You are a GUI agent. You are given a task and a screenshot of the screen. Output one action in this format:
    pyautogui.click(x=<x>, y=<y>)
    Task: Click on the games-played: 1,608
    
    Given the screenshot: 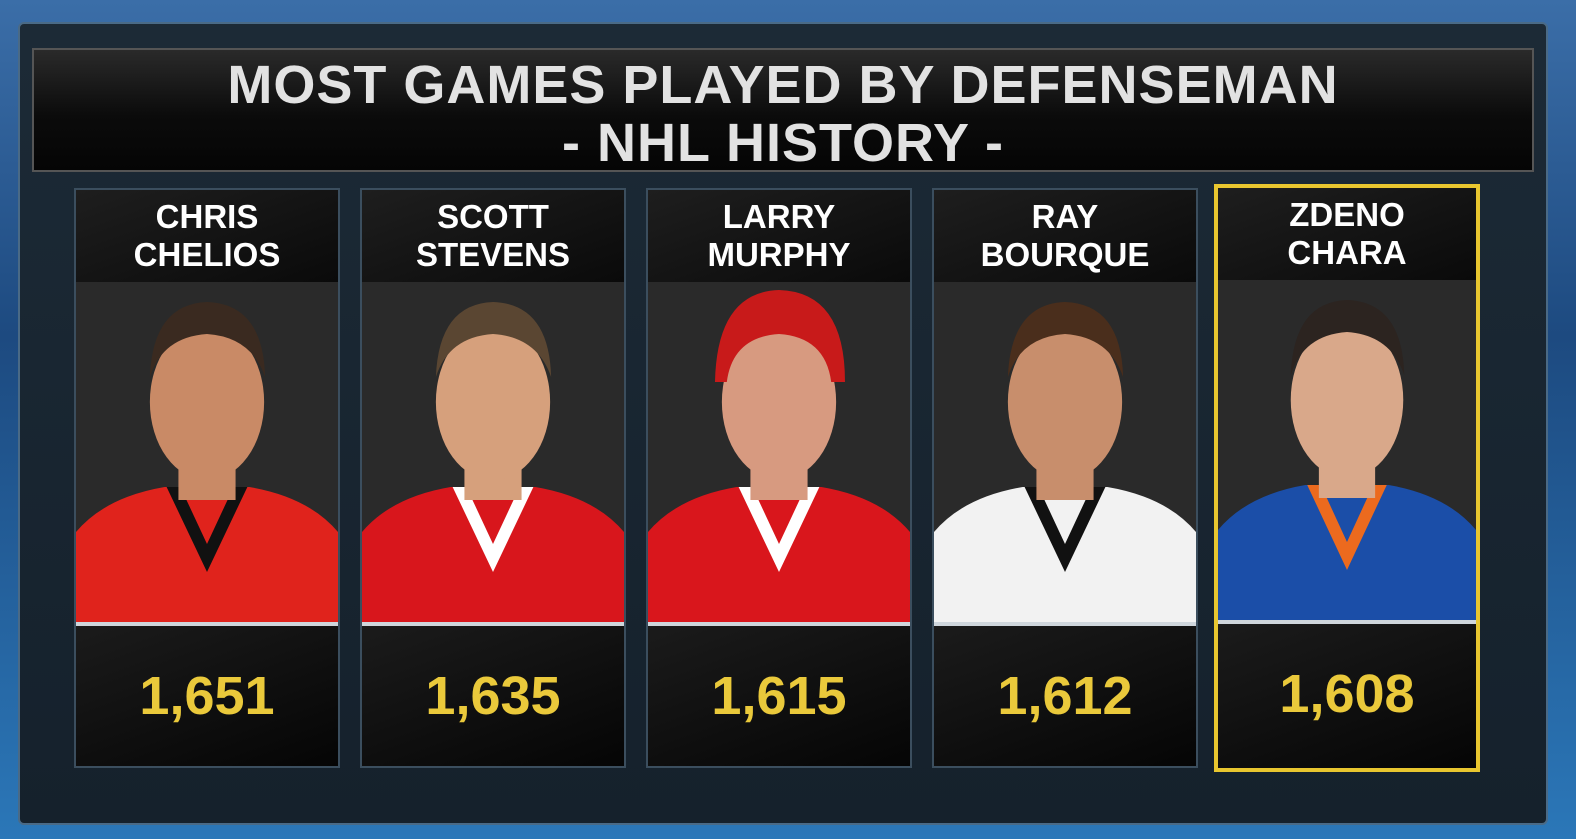 What is the action you would take?
    pyautogui.click(x=1347, y=696)
    